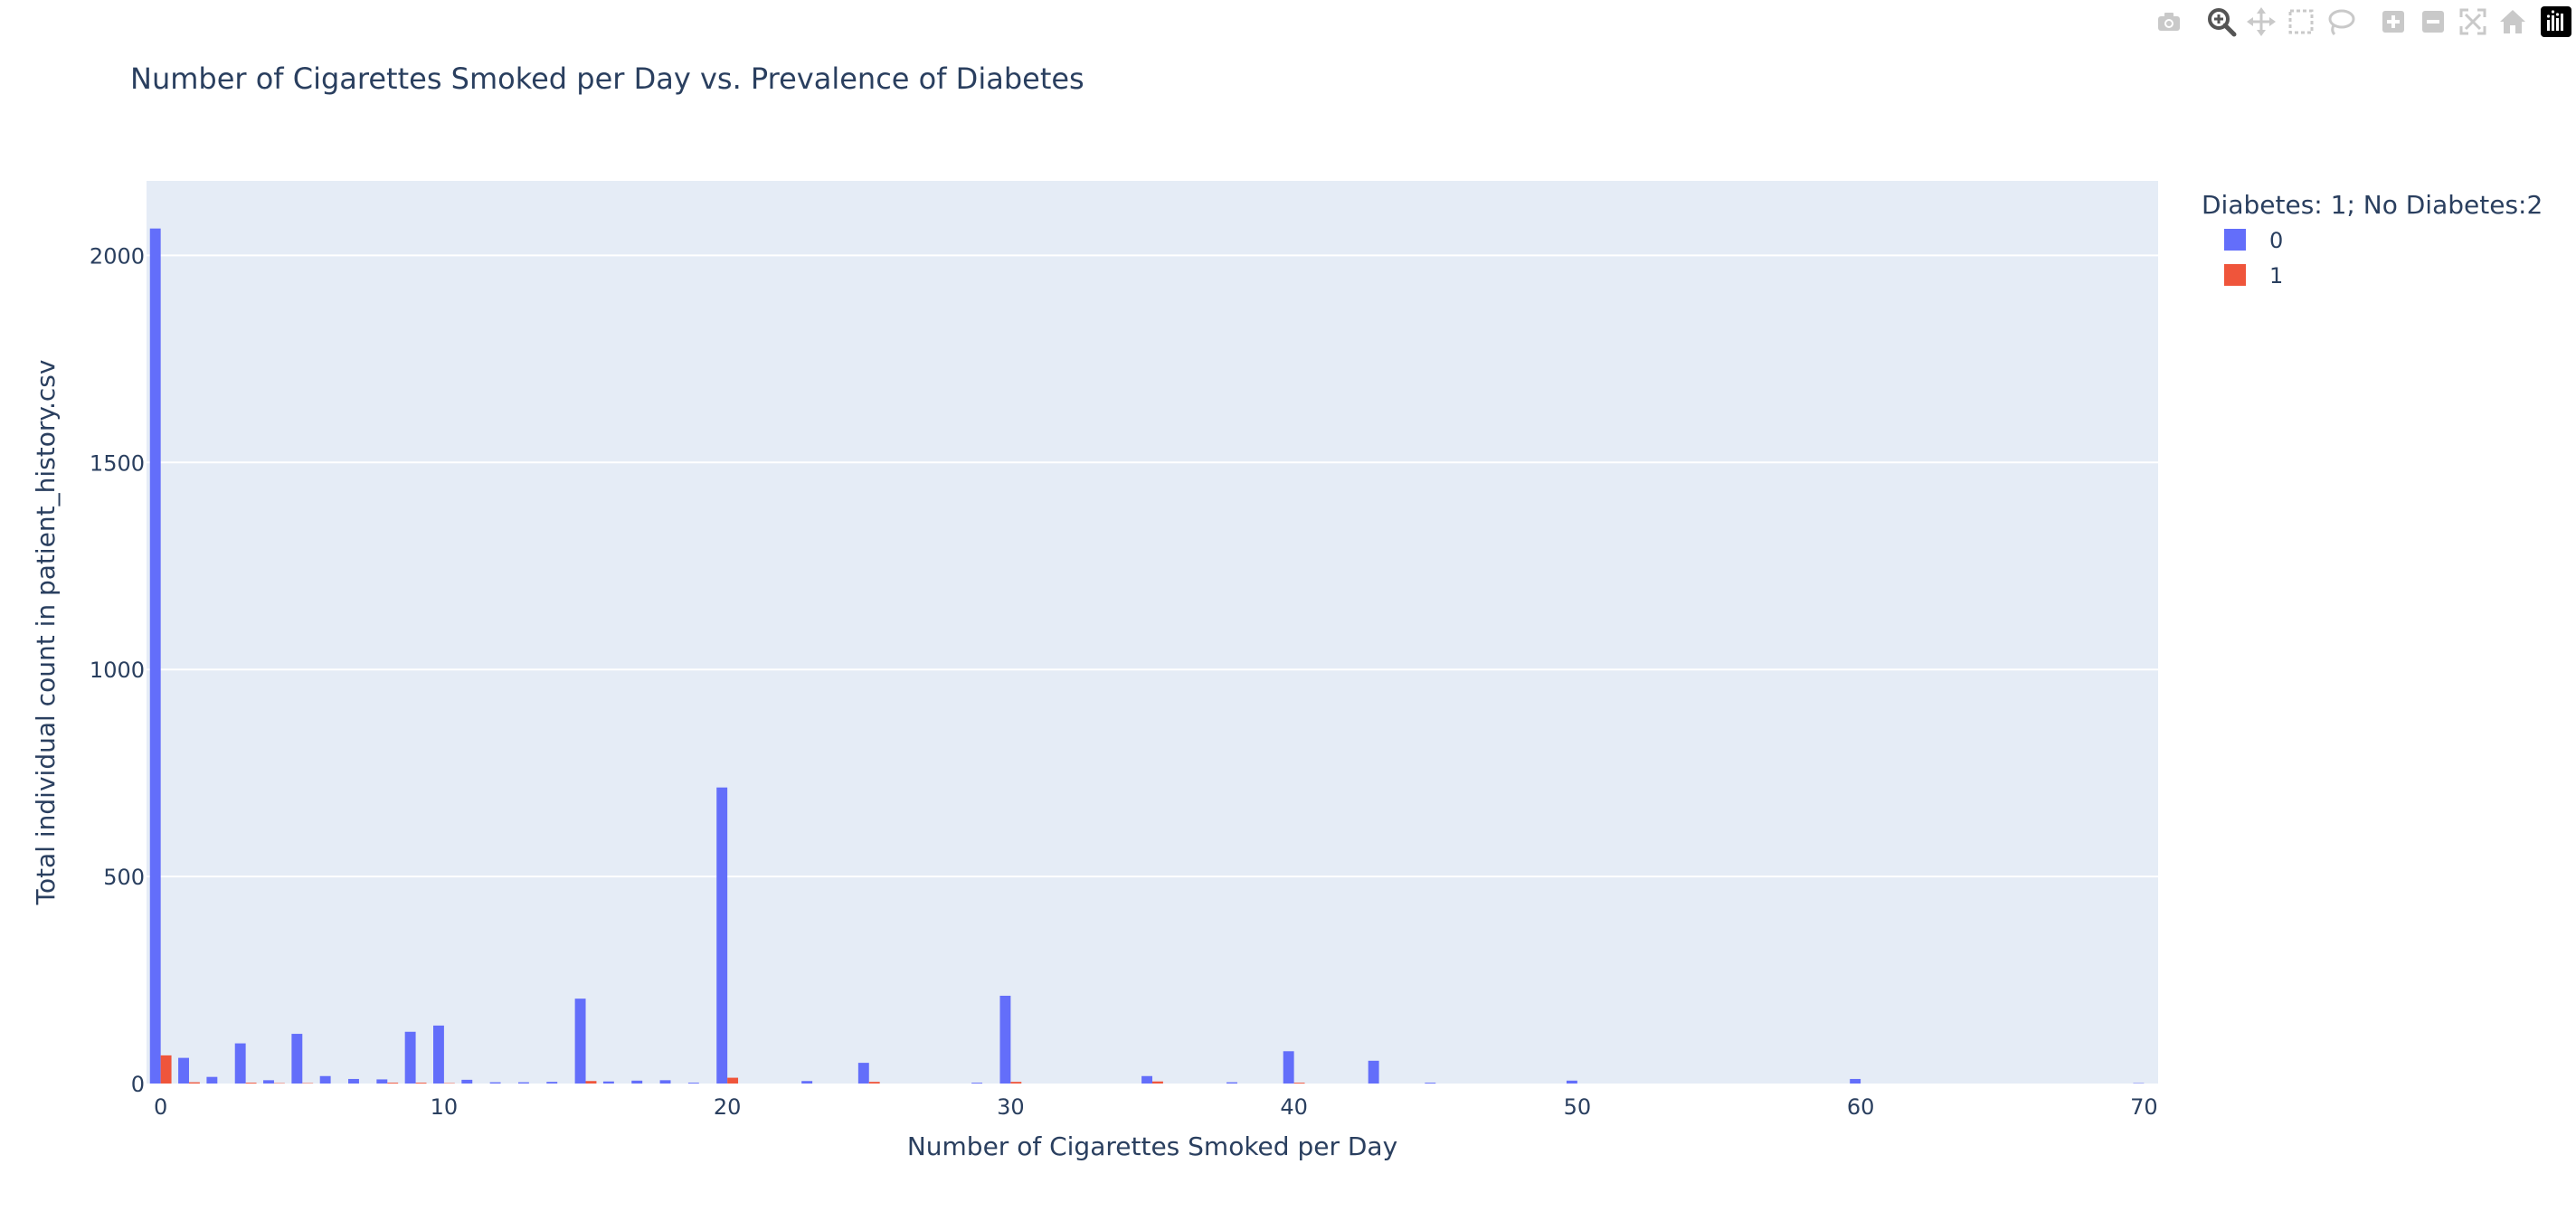  Describe the element at coordinates (1152, 1146) in the screenshot. I see `x-axis-title: Number of Cigarettes Smoked per Day` at that location.